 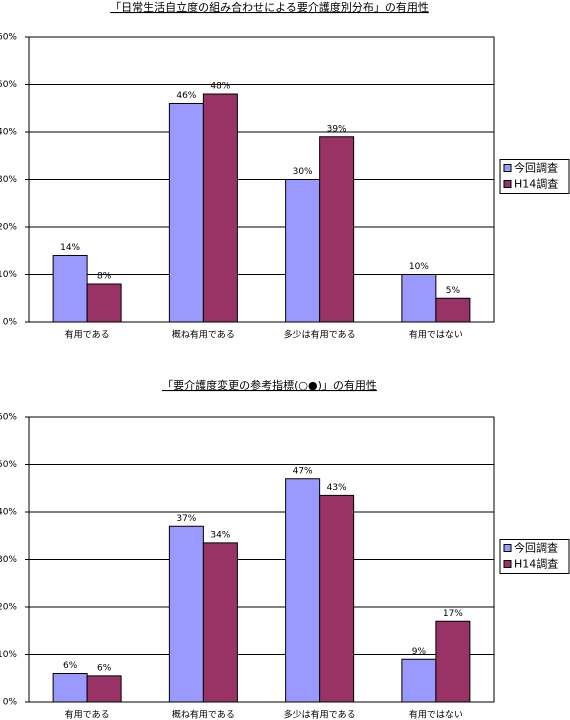 I want to click on chart-title: 「日常生活自立度の組み合わせによる要介護度別分布」の有用性, so click(x=269, y=7).